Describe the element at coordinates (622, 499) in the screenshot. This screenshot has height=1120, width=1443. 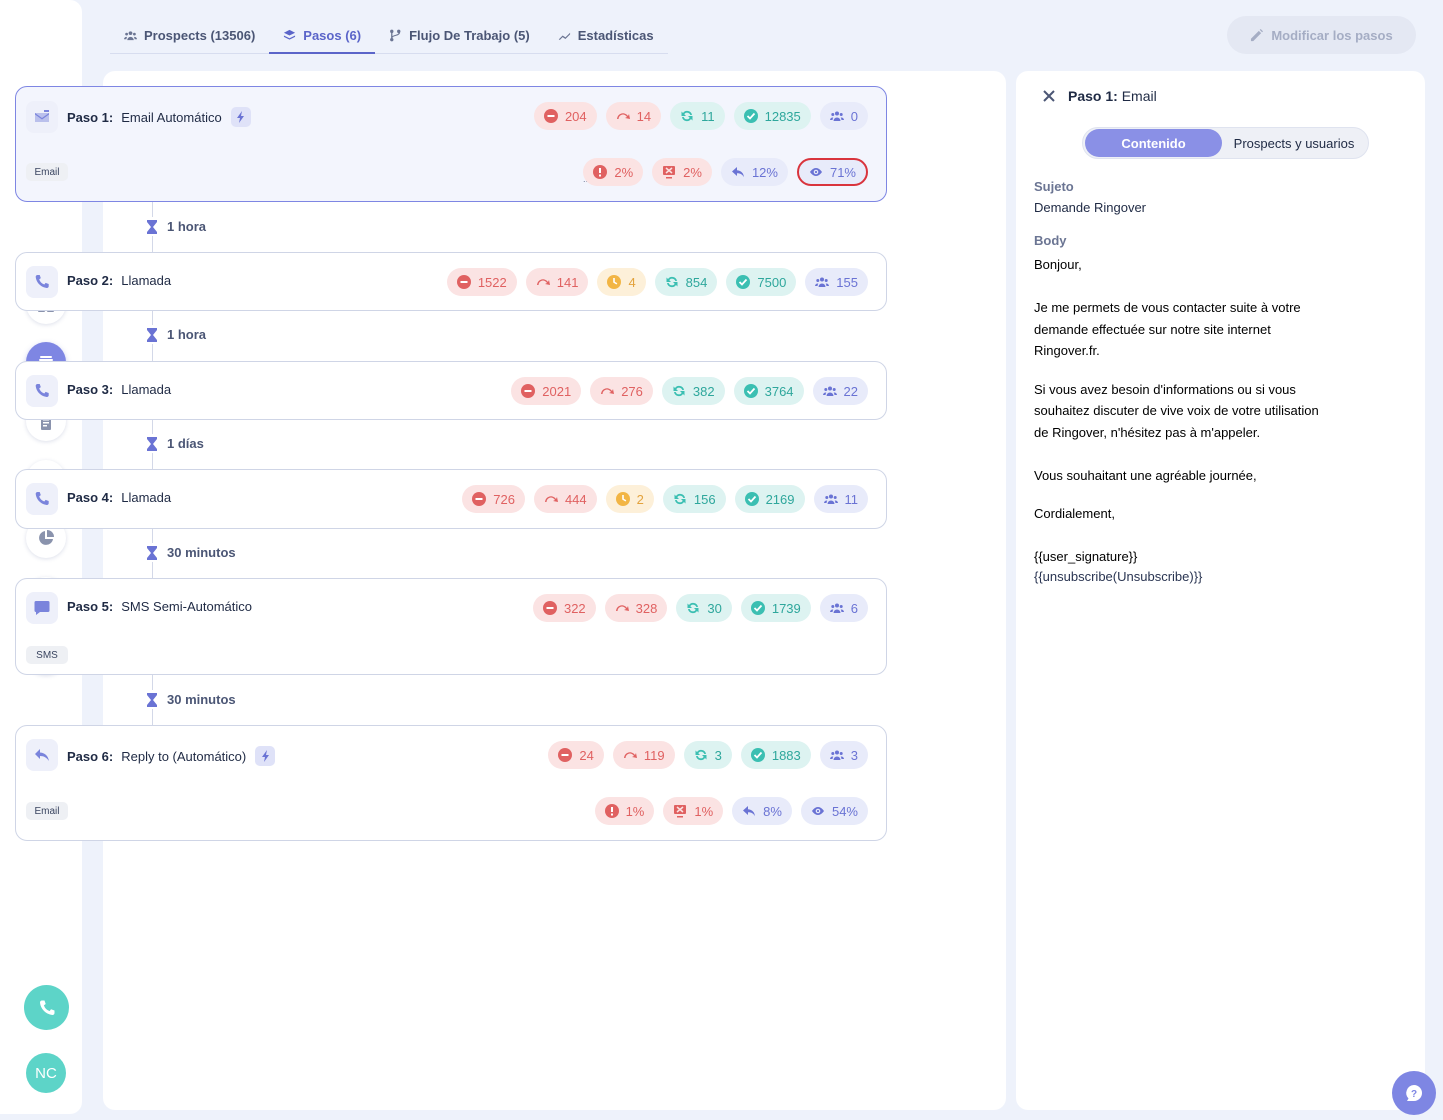
I see `clock-icon` at that location.